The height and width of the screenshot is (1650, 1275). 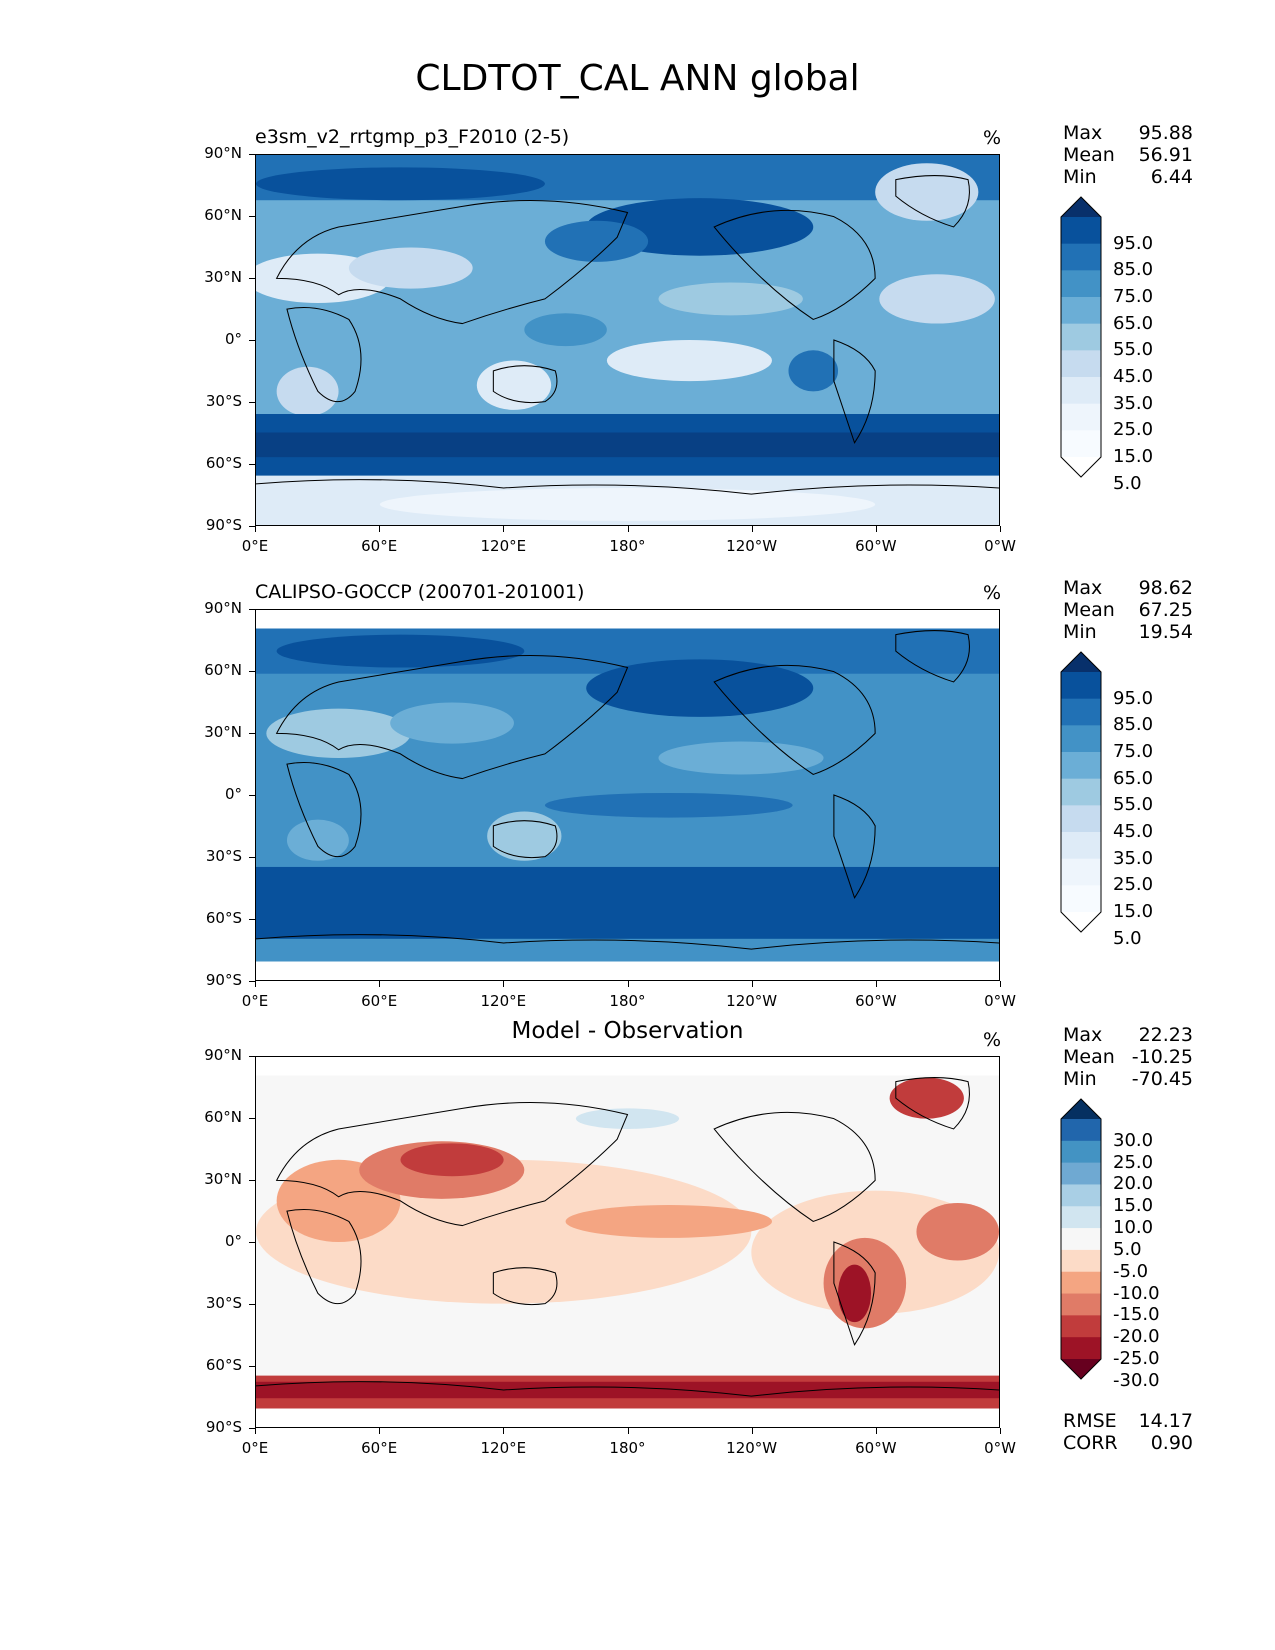 I want to click on colorbar-tick-label: 25.0, so click(x=1133, y=430).